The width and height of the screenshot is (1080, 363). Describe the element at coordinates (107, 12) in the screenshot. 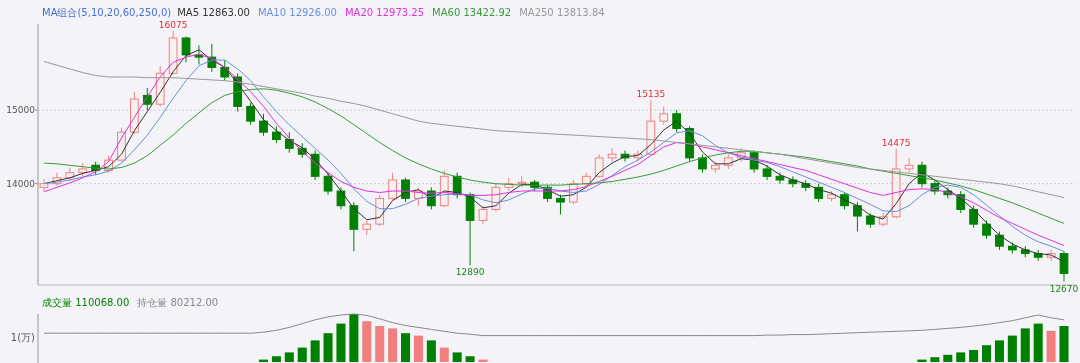

I see `legend-title: MA组合(5,10,20,60,250,0)` at that location.